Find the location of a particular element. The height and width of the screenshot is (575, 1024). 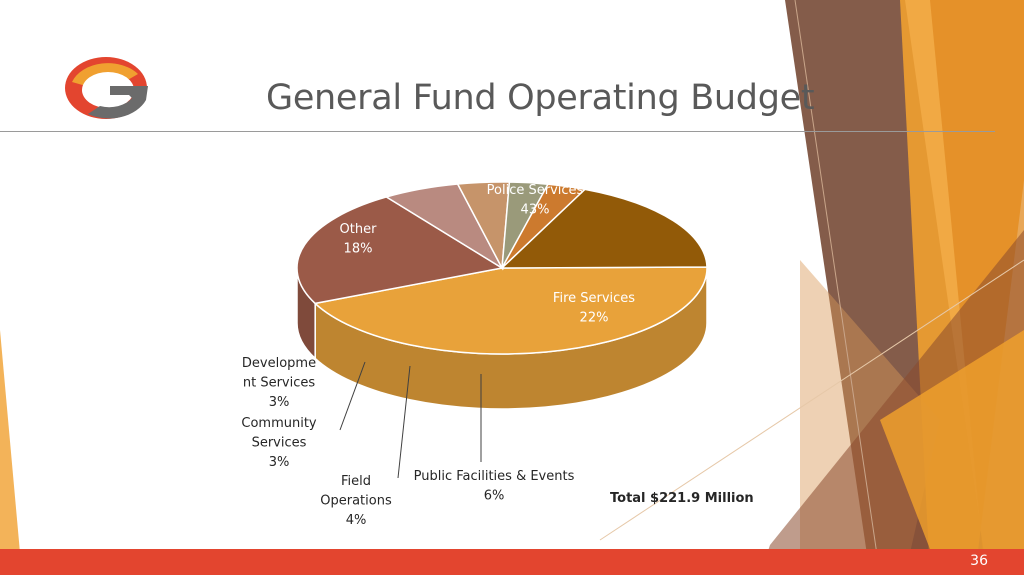

pie-label-public-facilities-and-events: Public Facilities & Events 6% is located at coordinates (494, 486).